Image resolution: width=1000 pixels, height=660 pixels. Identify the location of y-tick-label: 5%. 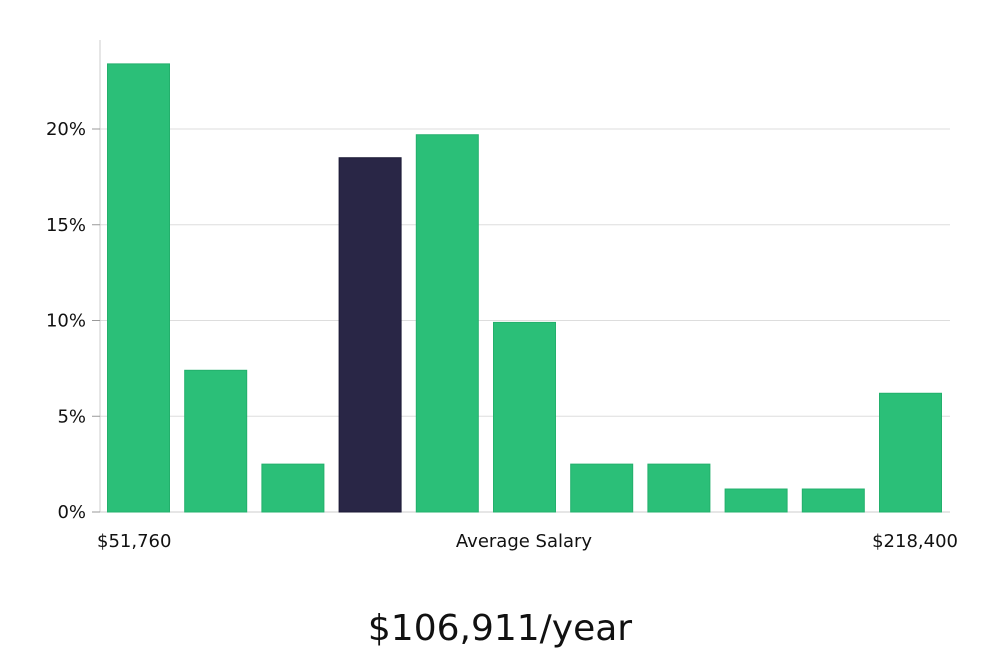
(71, 416).